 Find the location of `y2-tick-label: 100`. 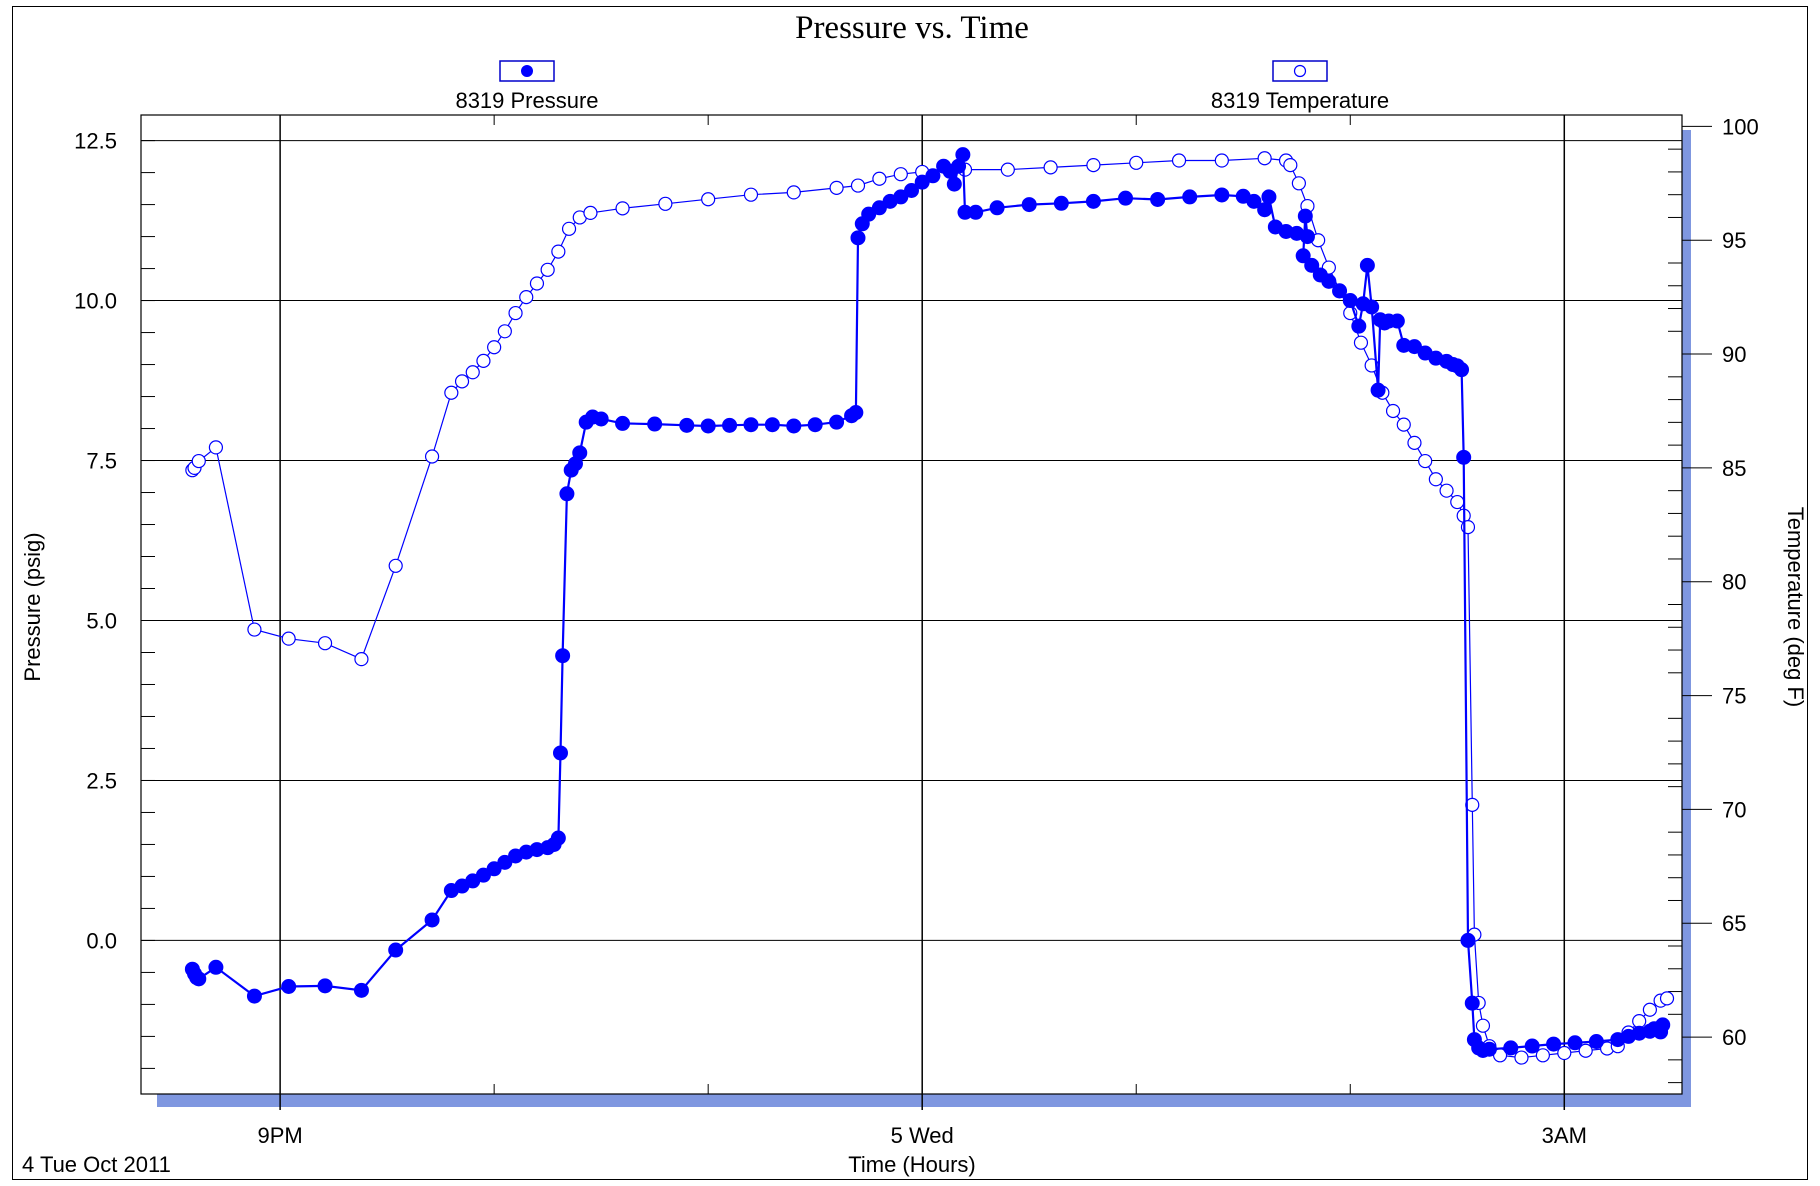

y2-tick-label: 100 is located at coordinates (1740, 126).